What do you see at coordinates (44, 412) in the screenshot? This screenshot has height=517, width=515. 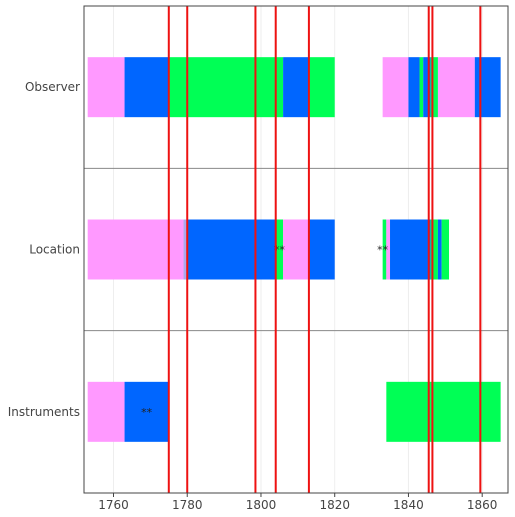 I see `category-label: Instruments` at bounding box center [44, 412].